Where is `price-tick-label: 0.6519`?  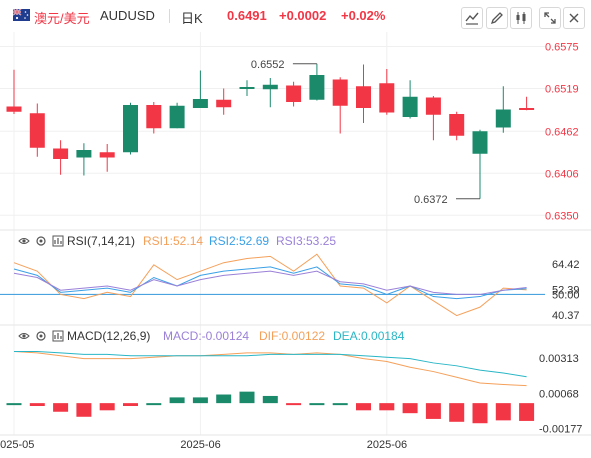 price-tick-label: 0.6519 is located at coordinates (562, 90).